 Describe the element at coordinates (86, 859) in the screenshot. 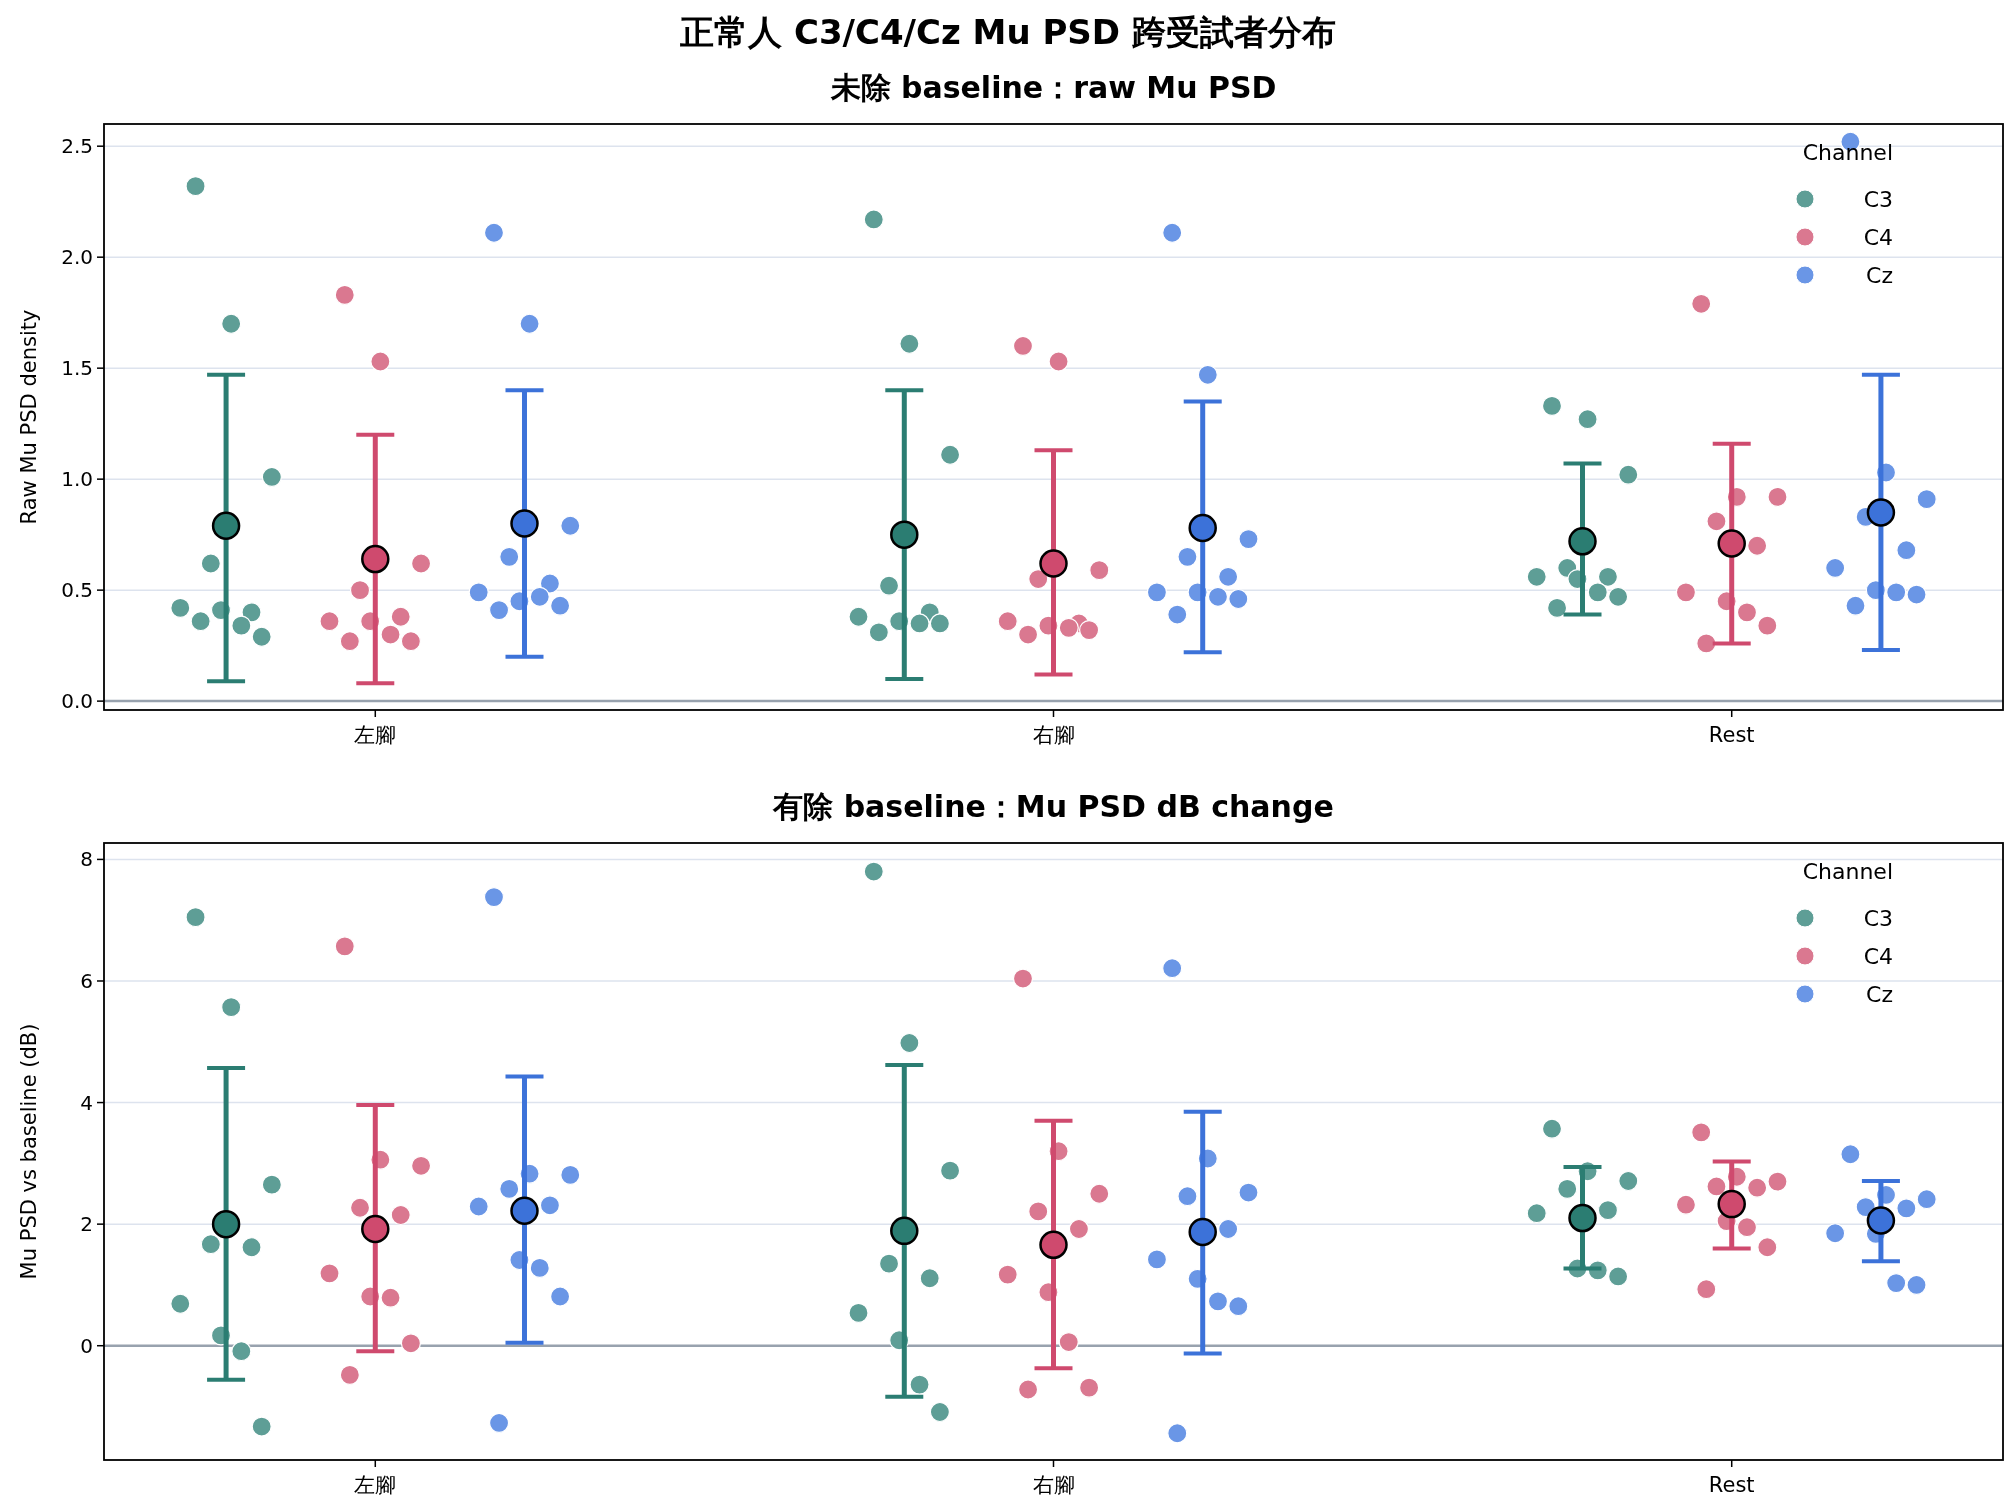

I see `y-tick-label: 8` at that location.